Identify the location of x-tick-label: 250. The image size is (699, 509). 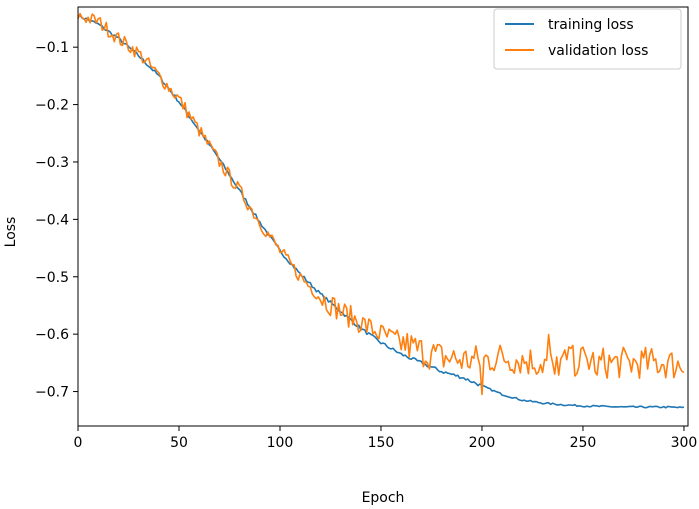
(583, 443).